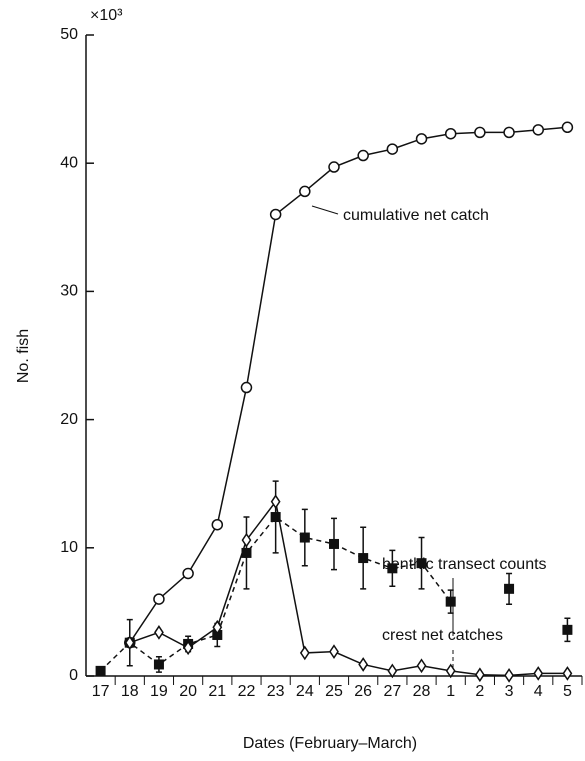 This screenshot has width=585, height=761. I want to click on y-tick-label: 10, so click(69, 547).